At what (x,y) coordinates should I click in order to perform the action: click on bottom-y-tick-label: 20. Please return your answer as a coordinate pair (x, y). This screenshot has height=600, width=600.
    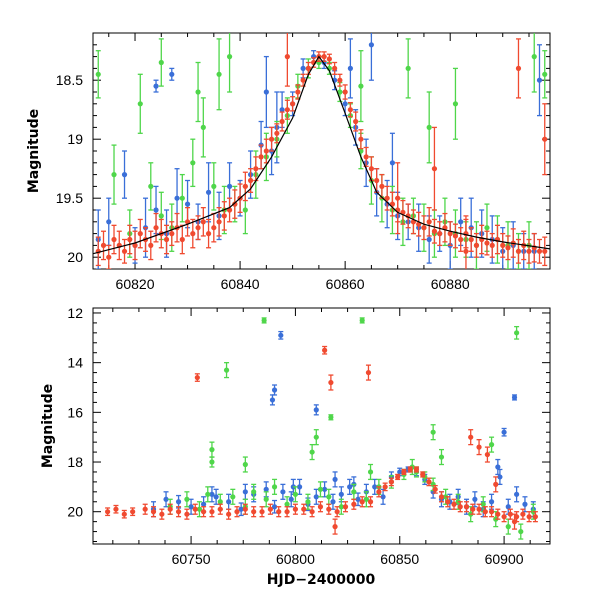
    Looking at the image, I should click on (75, 512).